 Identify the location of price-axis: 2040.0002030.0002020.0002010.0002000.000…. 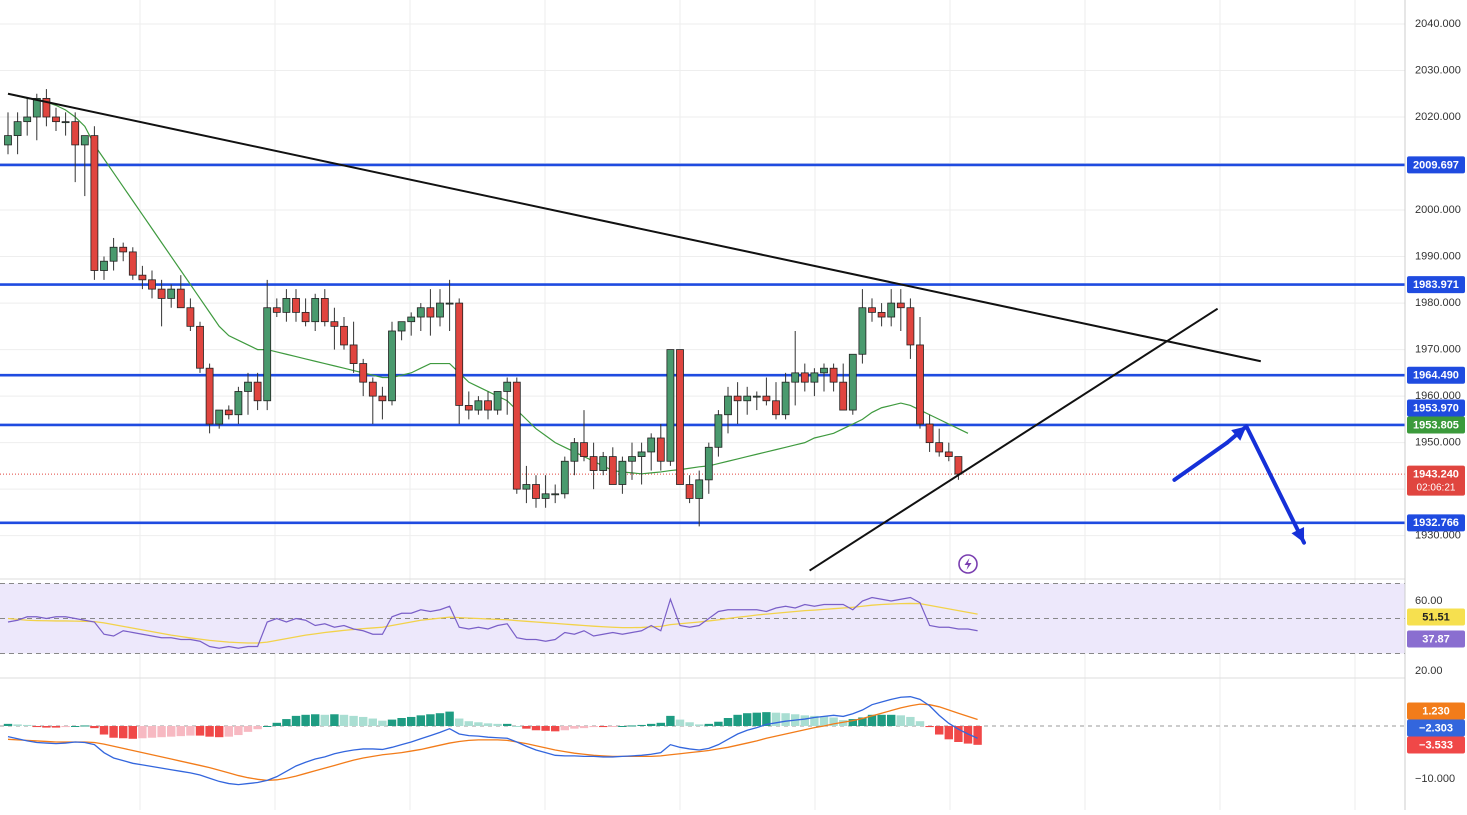
(1435, 405).